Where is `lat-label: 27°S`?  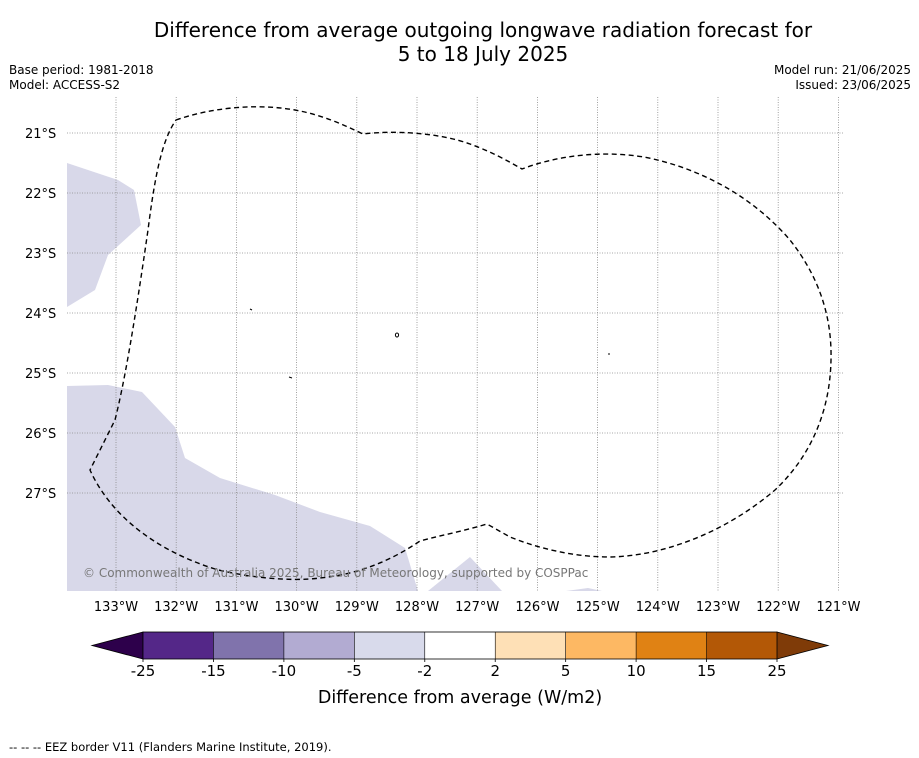 lat-label: 27°S is located at coordinates (40, 494).